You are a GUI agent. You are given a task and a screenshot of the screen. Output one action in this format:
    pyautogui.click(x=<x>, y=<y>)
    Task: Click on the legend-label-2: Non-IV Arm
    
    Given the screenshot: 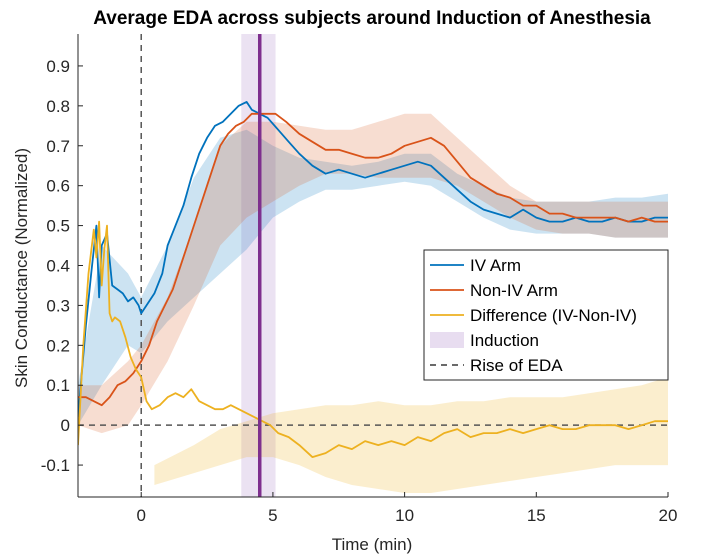 What is the action you would take?
    pyautogui.click(x=514, y=290)
    